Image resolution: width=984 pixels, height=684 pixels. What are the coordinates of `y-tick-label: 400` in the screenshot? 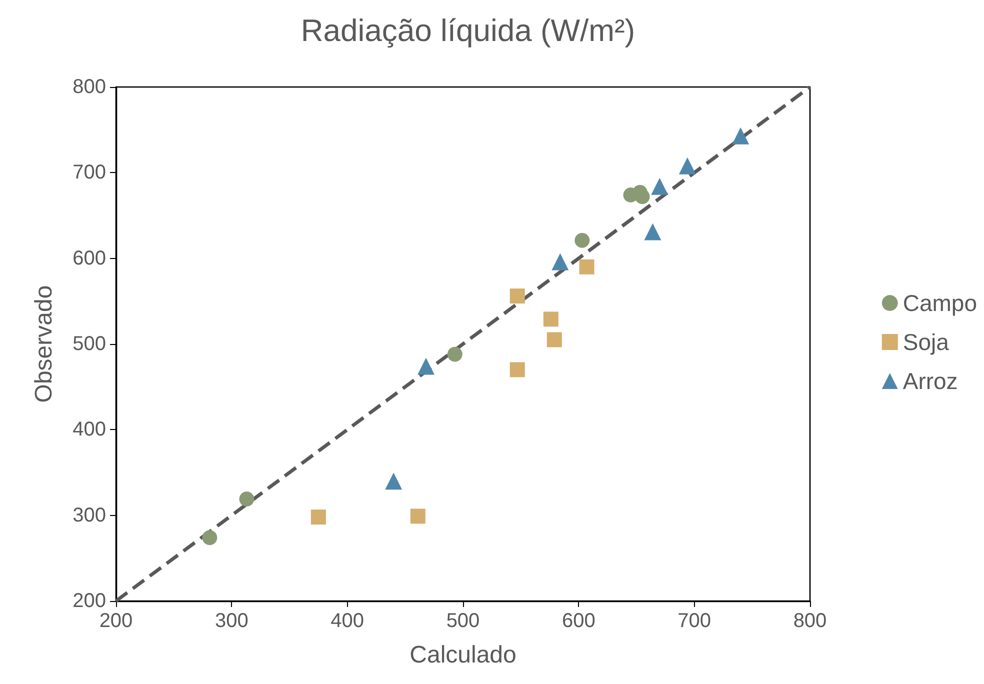 It's located at (89, 429).